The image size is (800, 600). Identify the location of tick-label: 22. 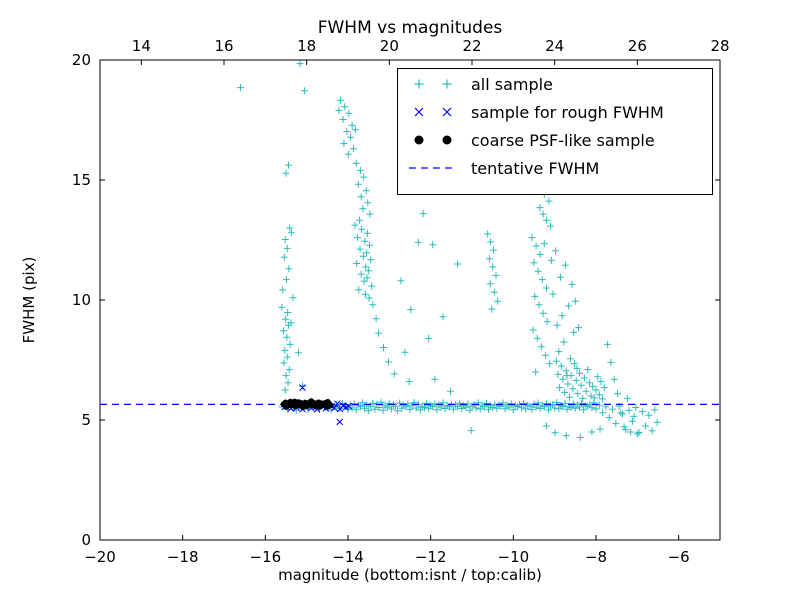
(471, 46).